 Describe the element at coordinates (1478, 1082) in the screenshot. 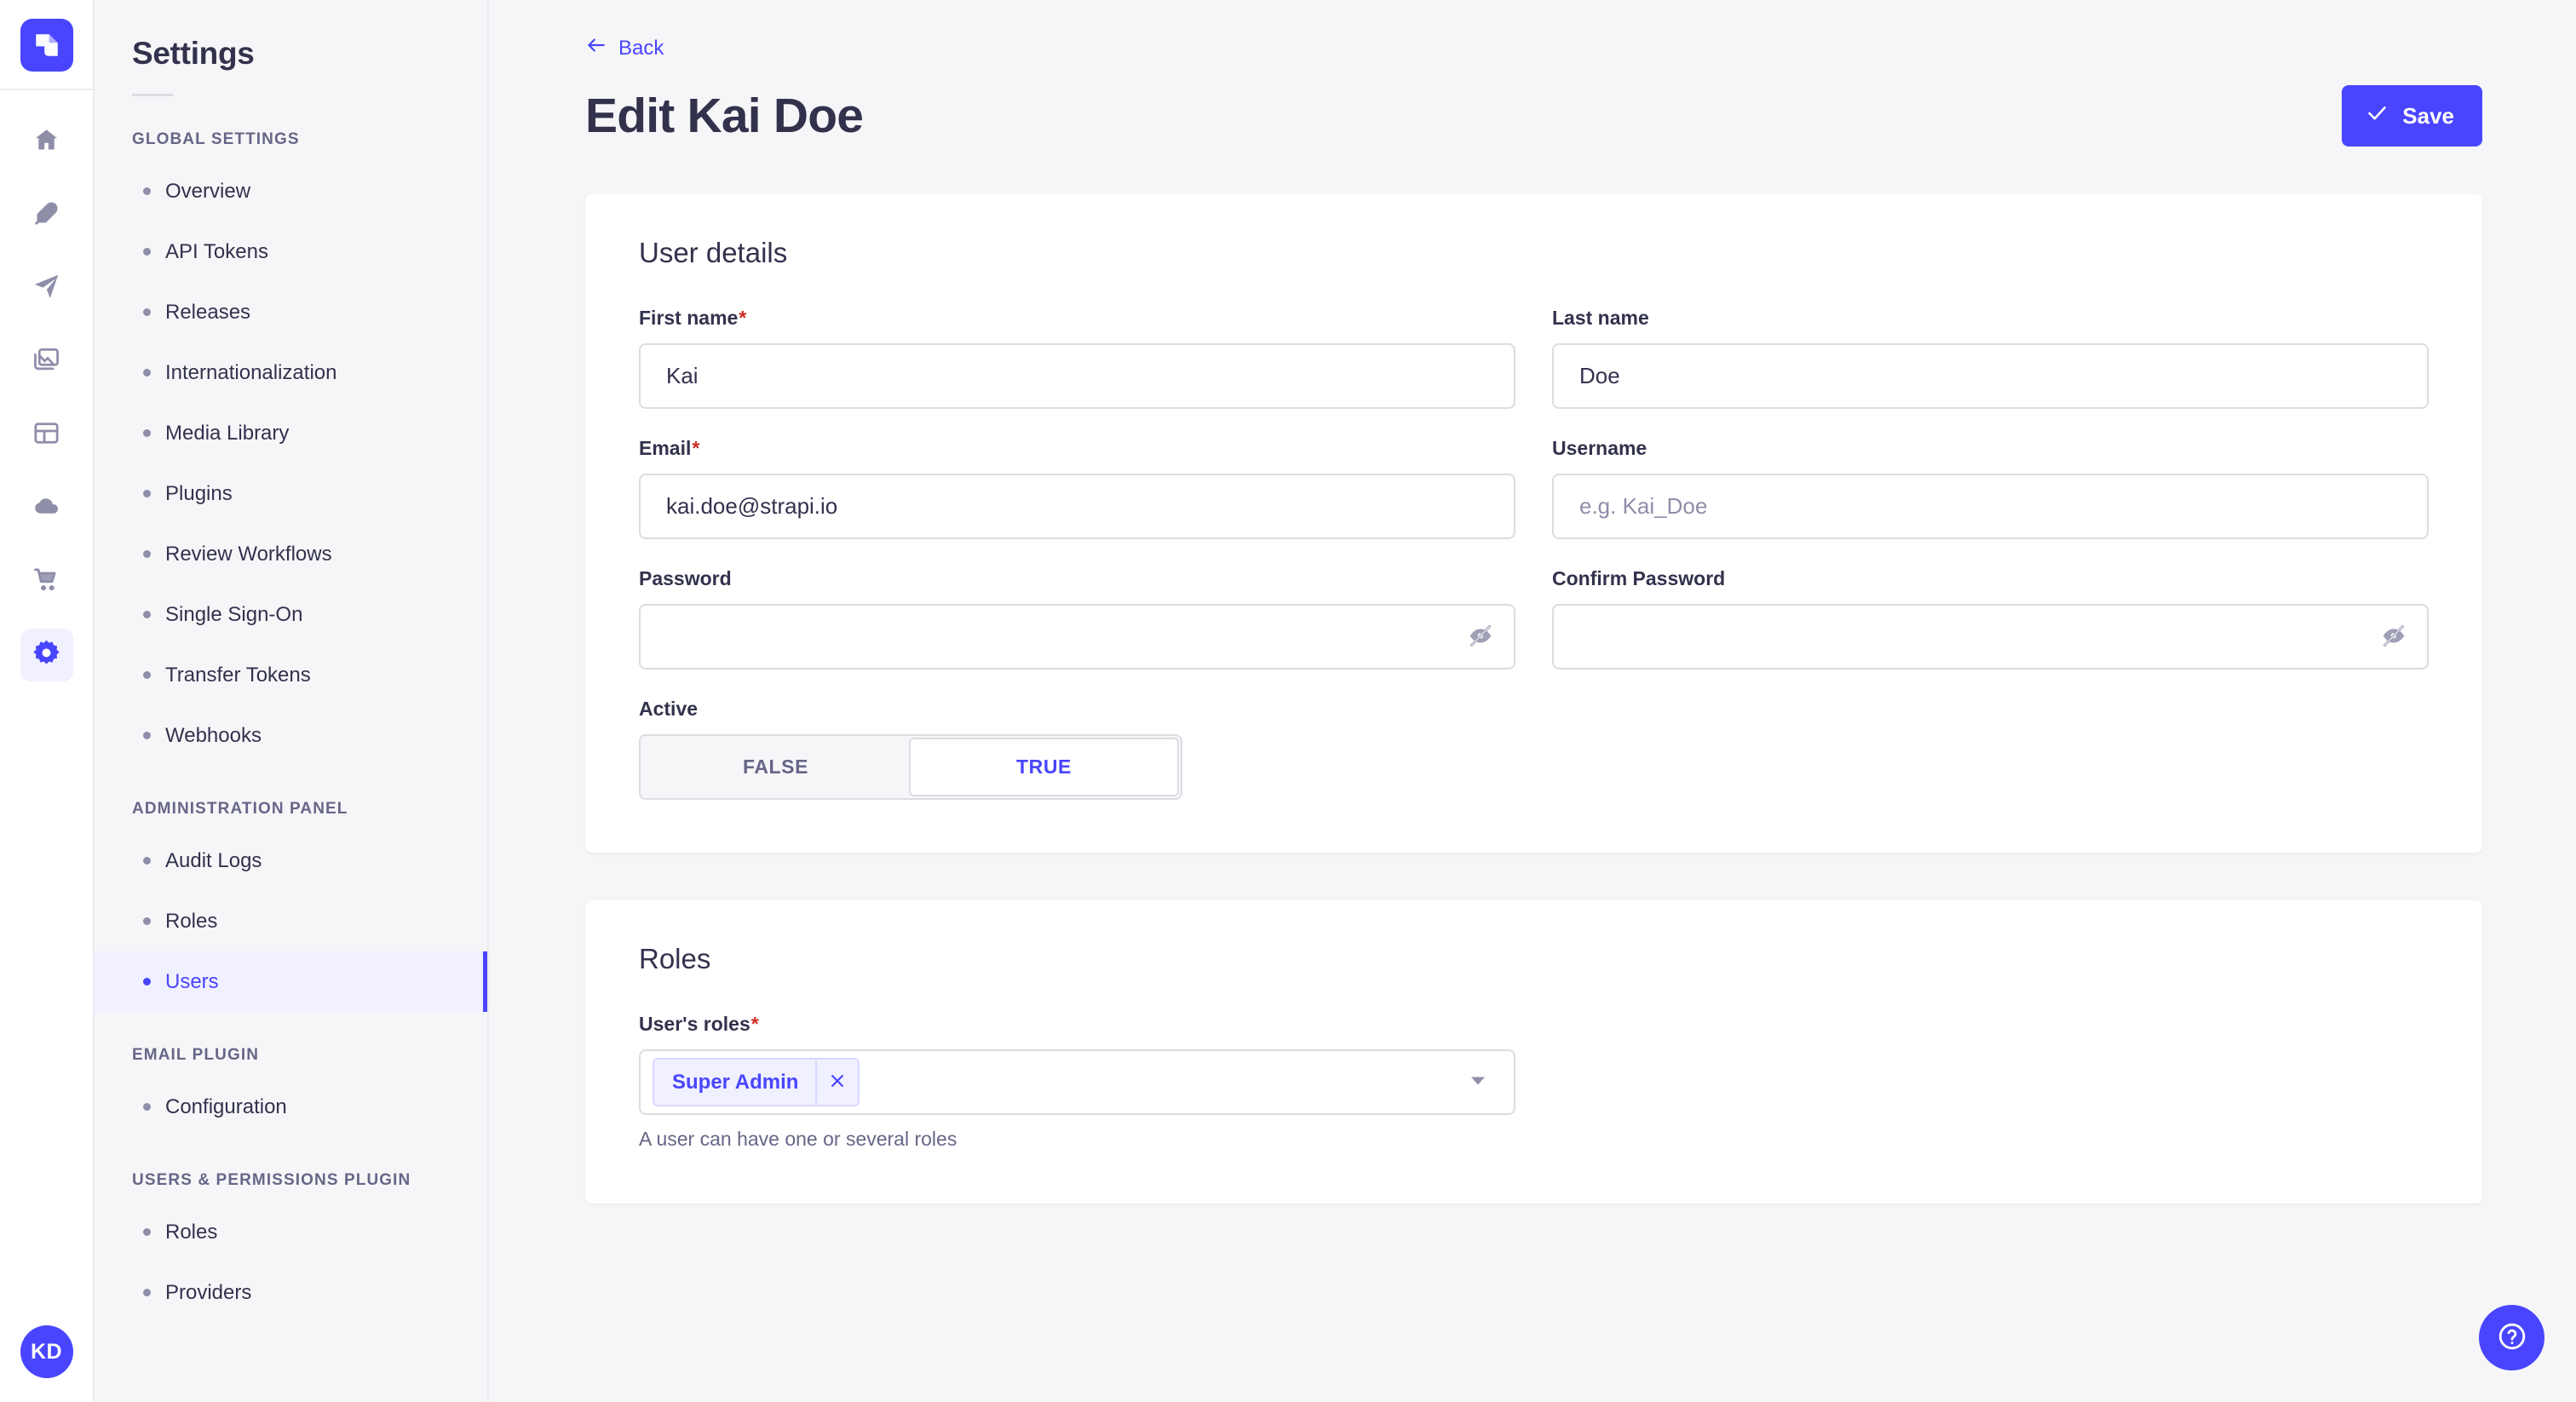

I see `chevron-down-icon` at that location.